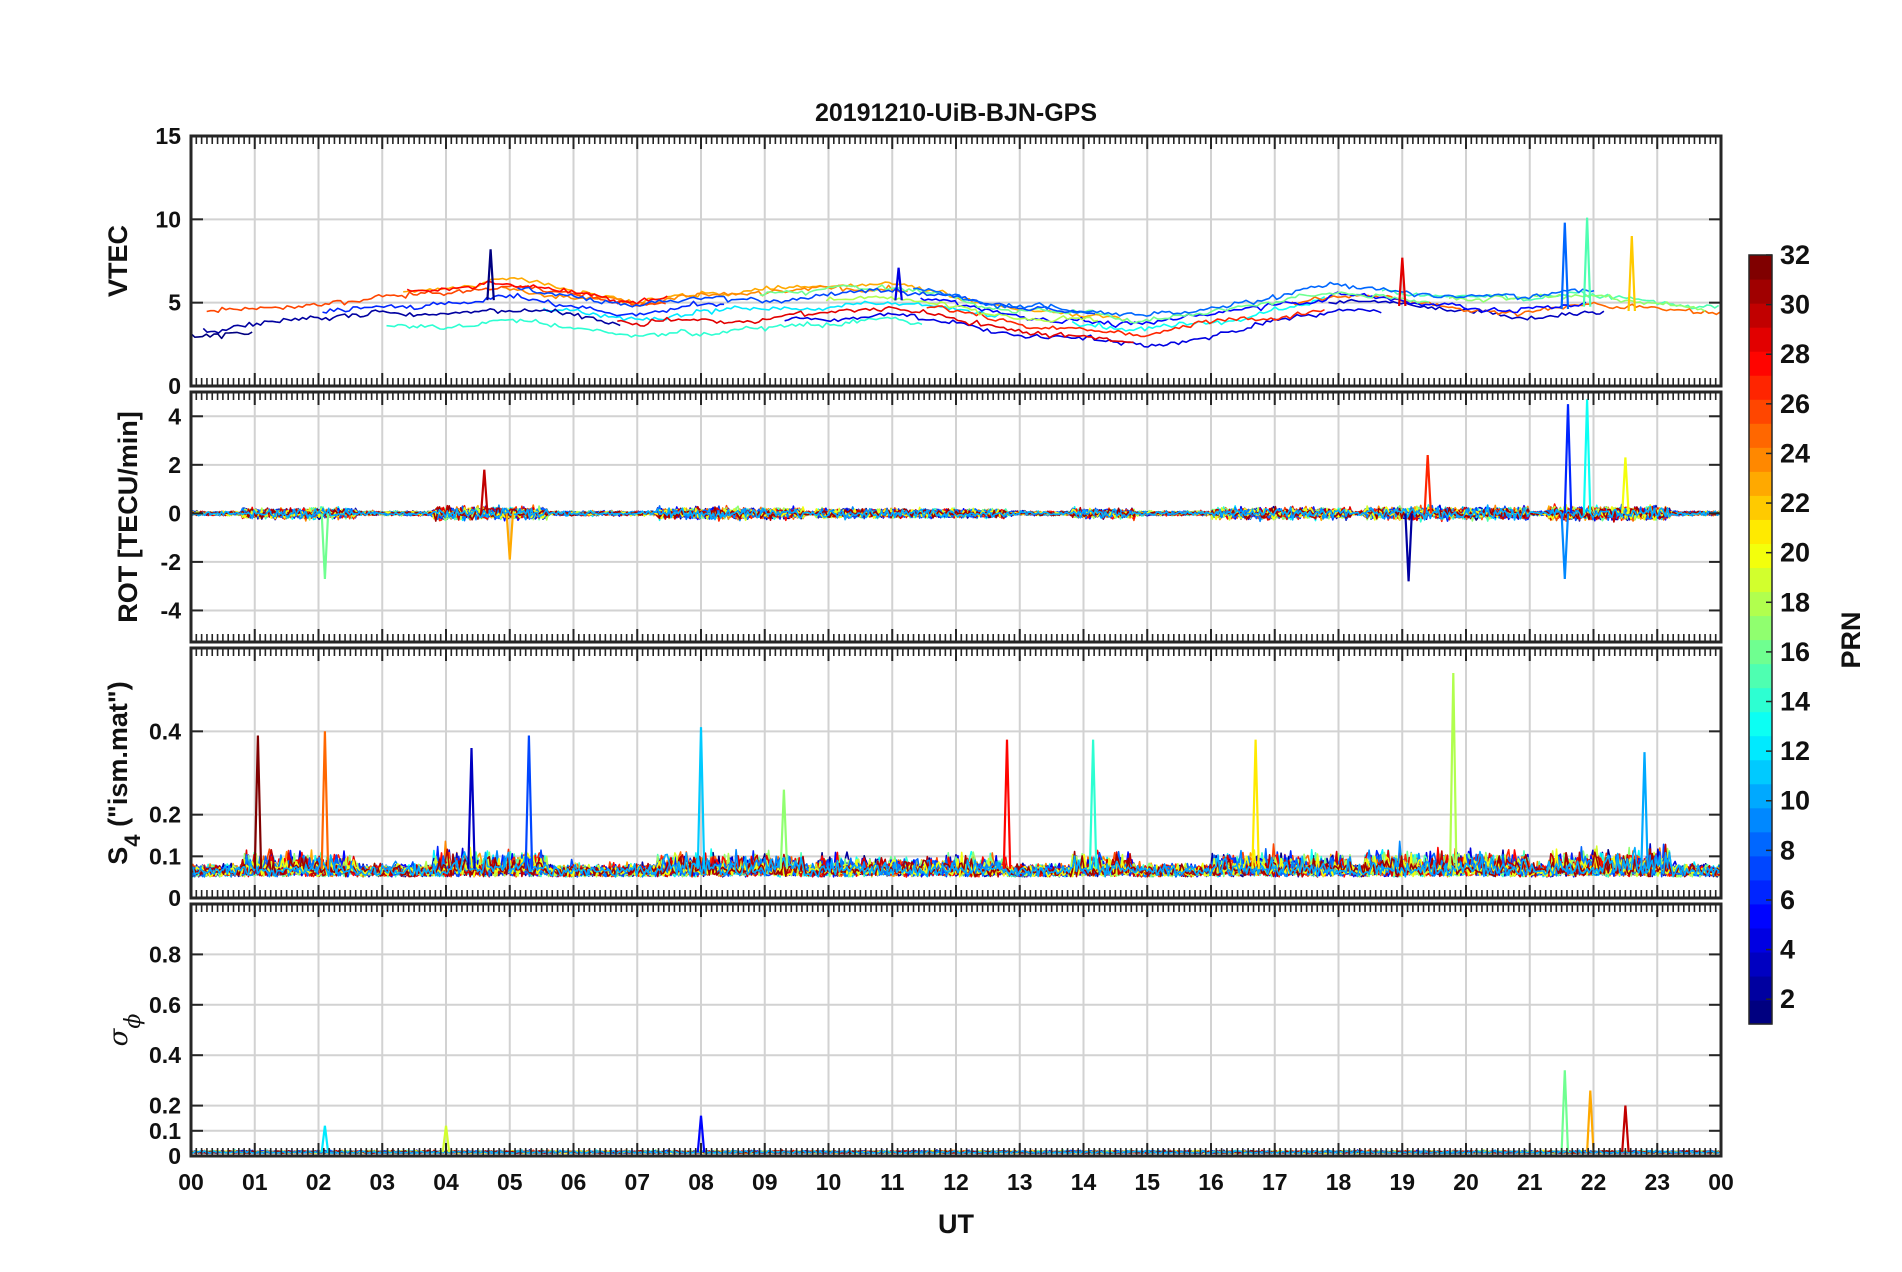 This screenshot has width=1902, height=1272. Describe the element at coordinates (118, 261) in the screenshot. I see `y-axis-label: VTEC` at that location.